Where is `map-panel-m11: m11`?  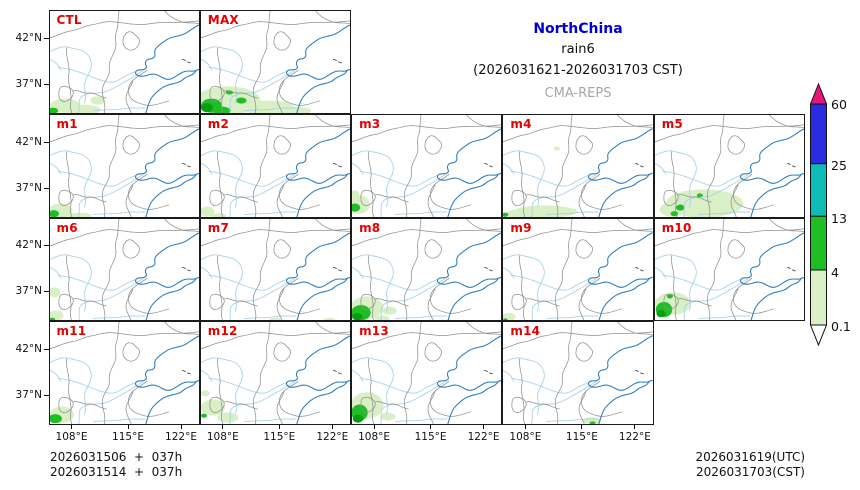
map-panel-m11: m11 is located at coordinates (124, 373).